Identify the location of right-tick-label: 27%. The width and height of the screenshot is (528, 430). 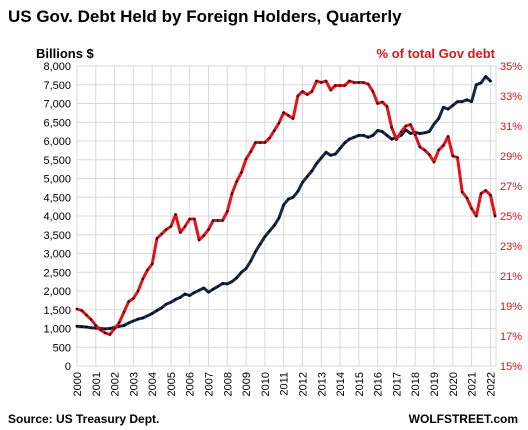
(511, 187).